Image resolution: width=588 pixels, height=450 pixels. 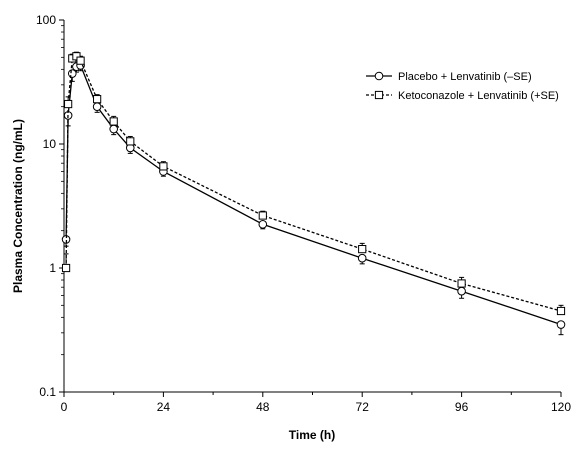 I want to click on y-axis-title: Plasma Concentration (ng/mL), so click(x=18, y=206).